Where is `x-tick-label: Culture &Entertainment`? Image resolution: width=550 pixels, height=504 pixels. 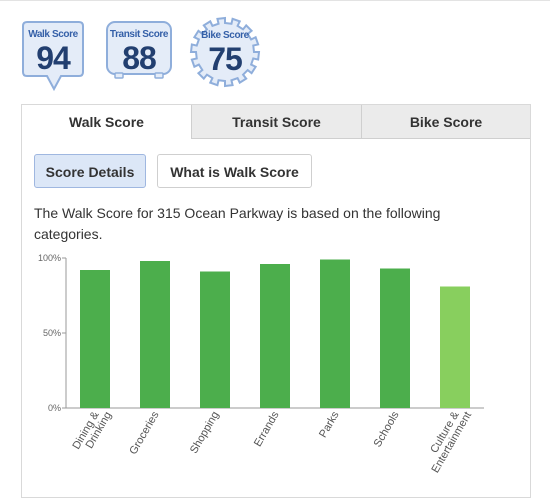 x-tick-label: Culture &Entertainment is located at coordinates (447, 439).